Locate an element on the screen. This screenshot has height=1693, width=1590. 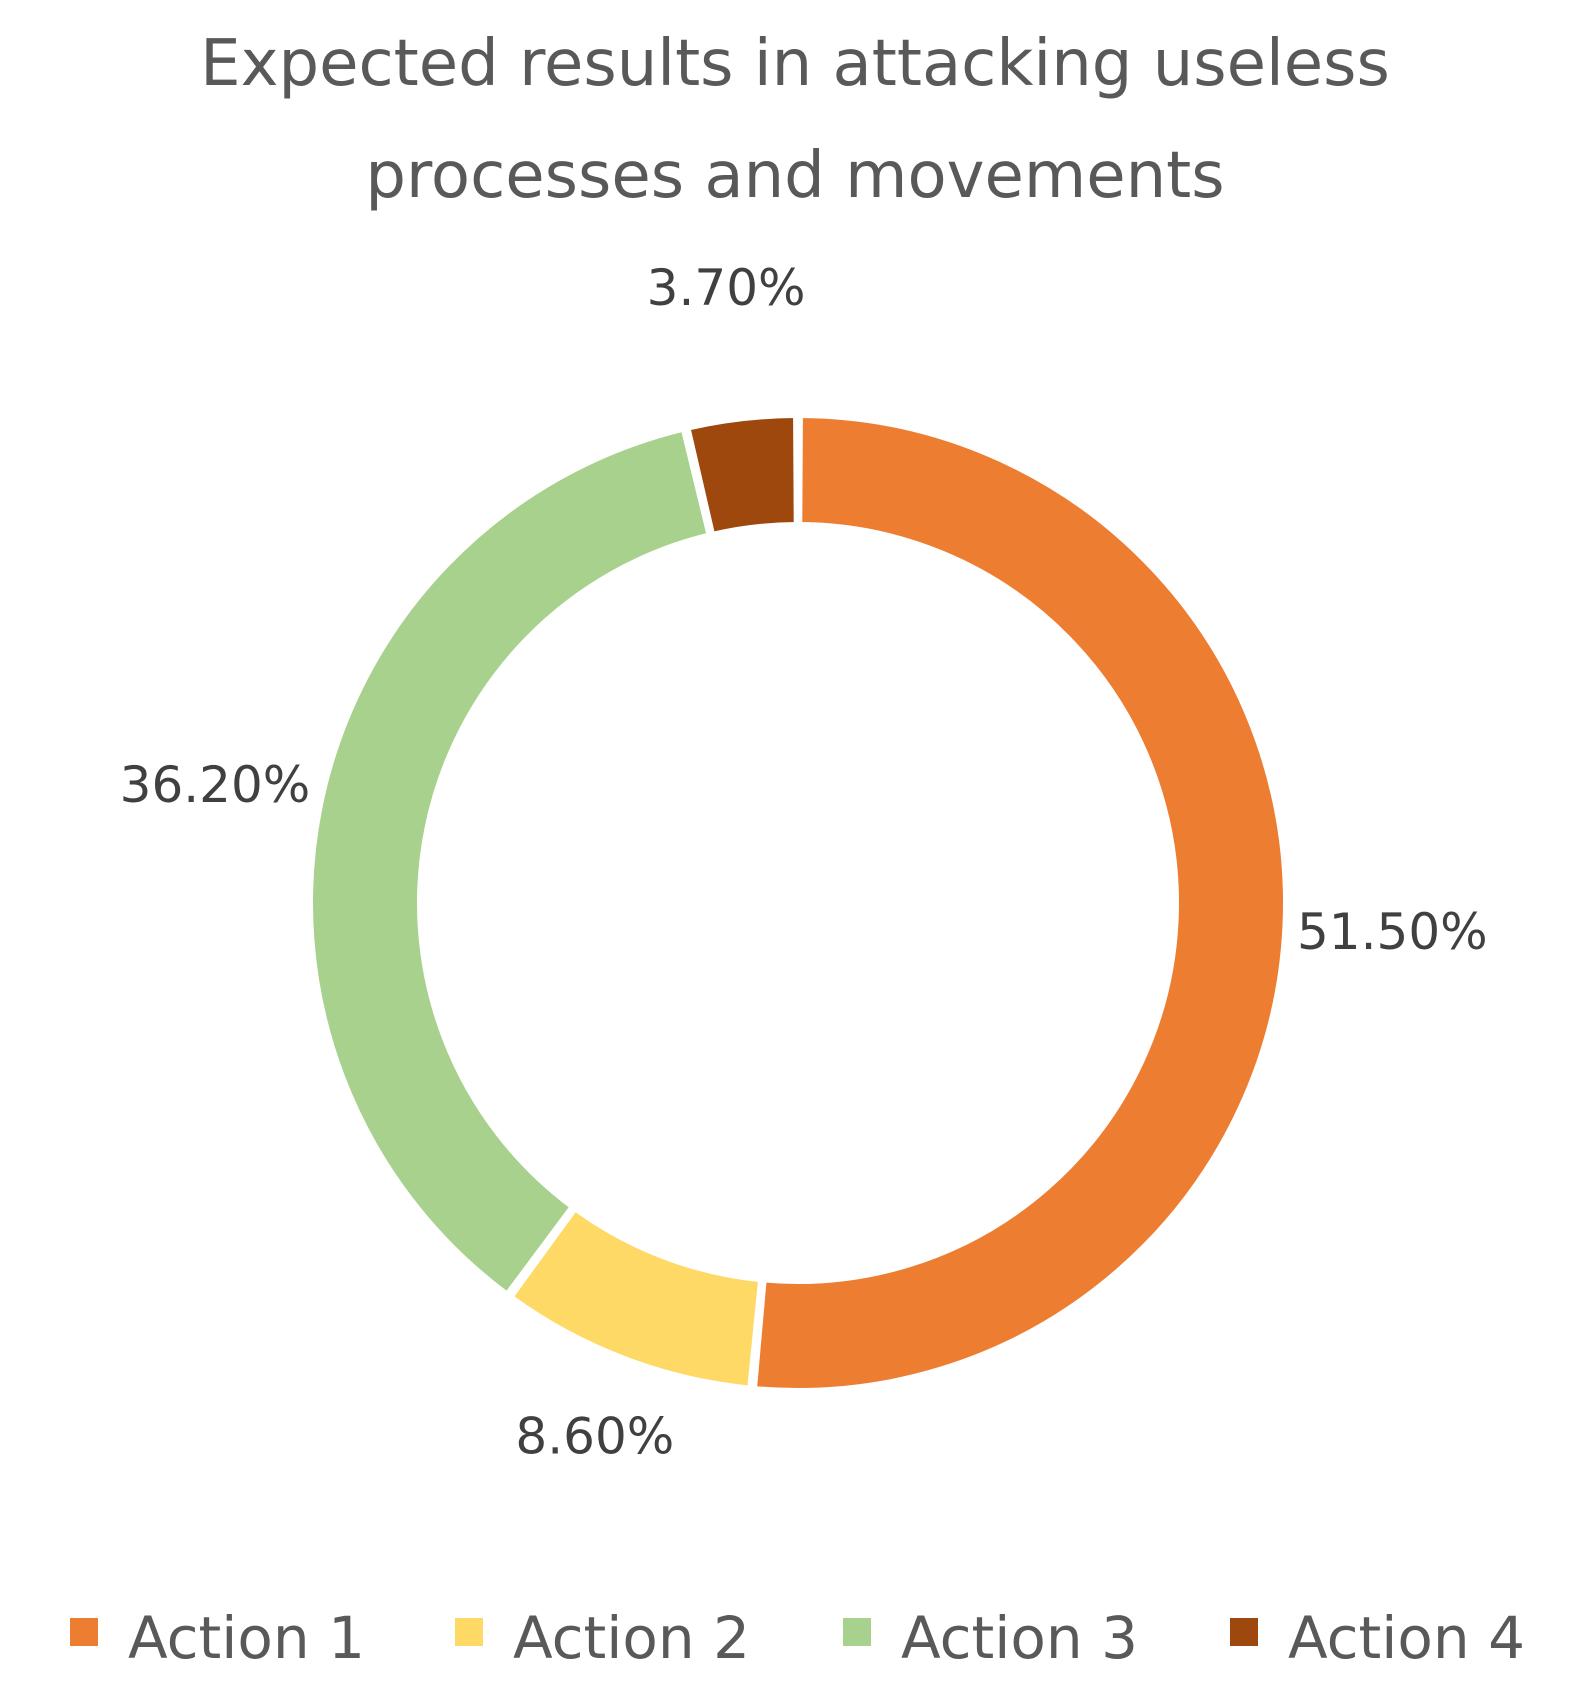
legend-label-action-4: Action 4 is located at coordinates (1406, 1638).